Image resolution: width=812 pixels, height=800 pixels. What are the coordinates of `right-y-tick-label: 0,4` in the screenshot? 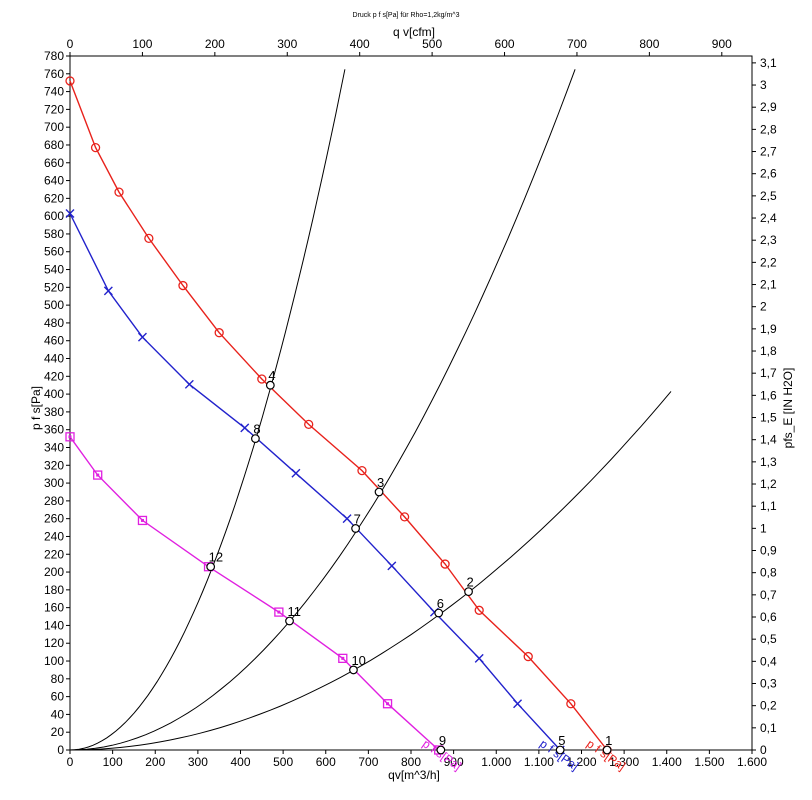 It's located at (768, 661).